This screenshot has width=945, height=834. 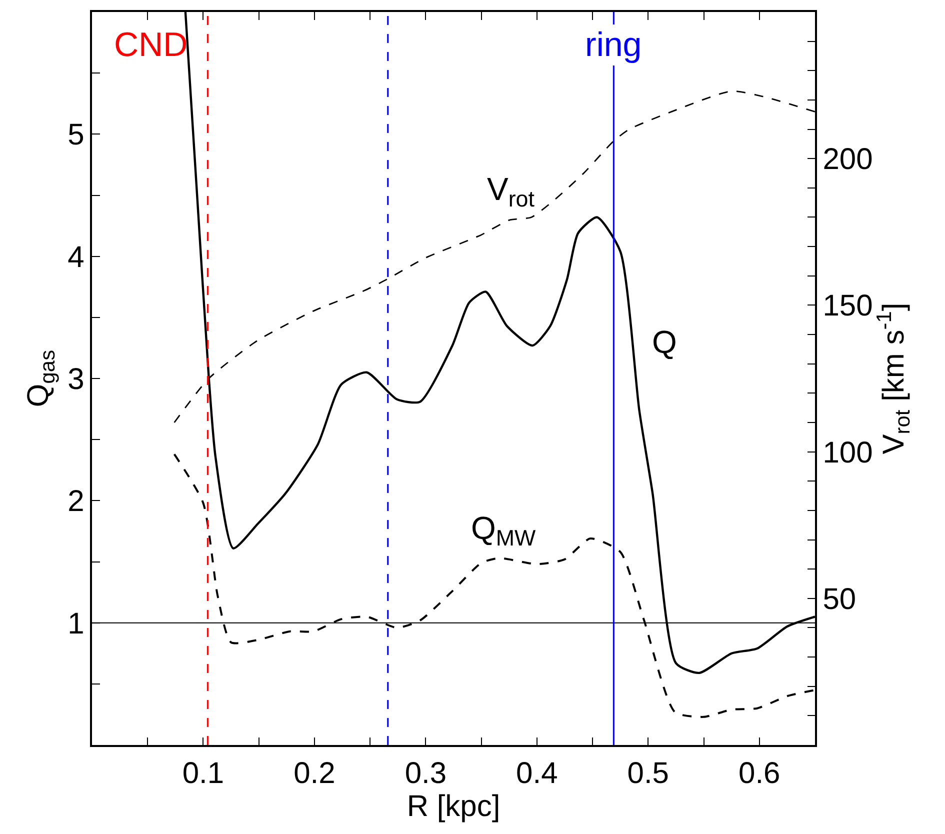 What do you see at coordinates (76, 257) in the screenshot?
I see `y-tick-label: 4` at bounding box center [76, 257].